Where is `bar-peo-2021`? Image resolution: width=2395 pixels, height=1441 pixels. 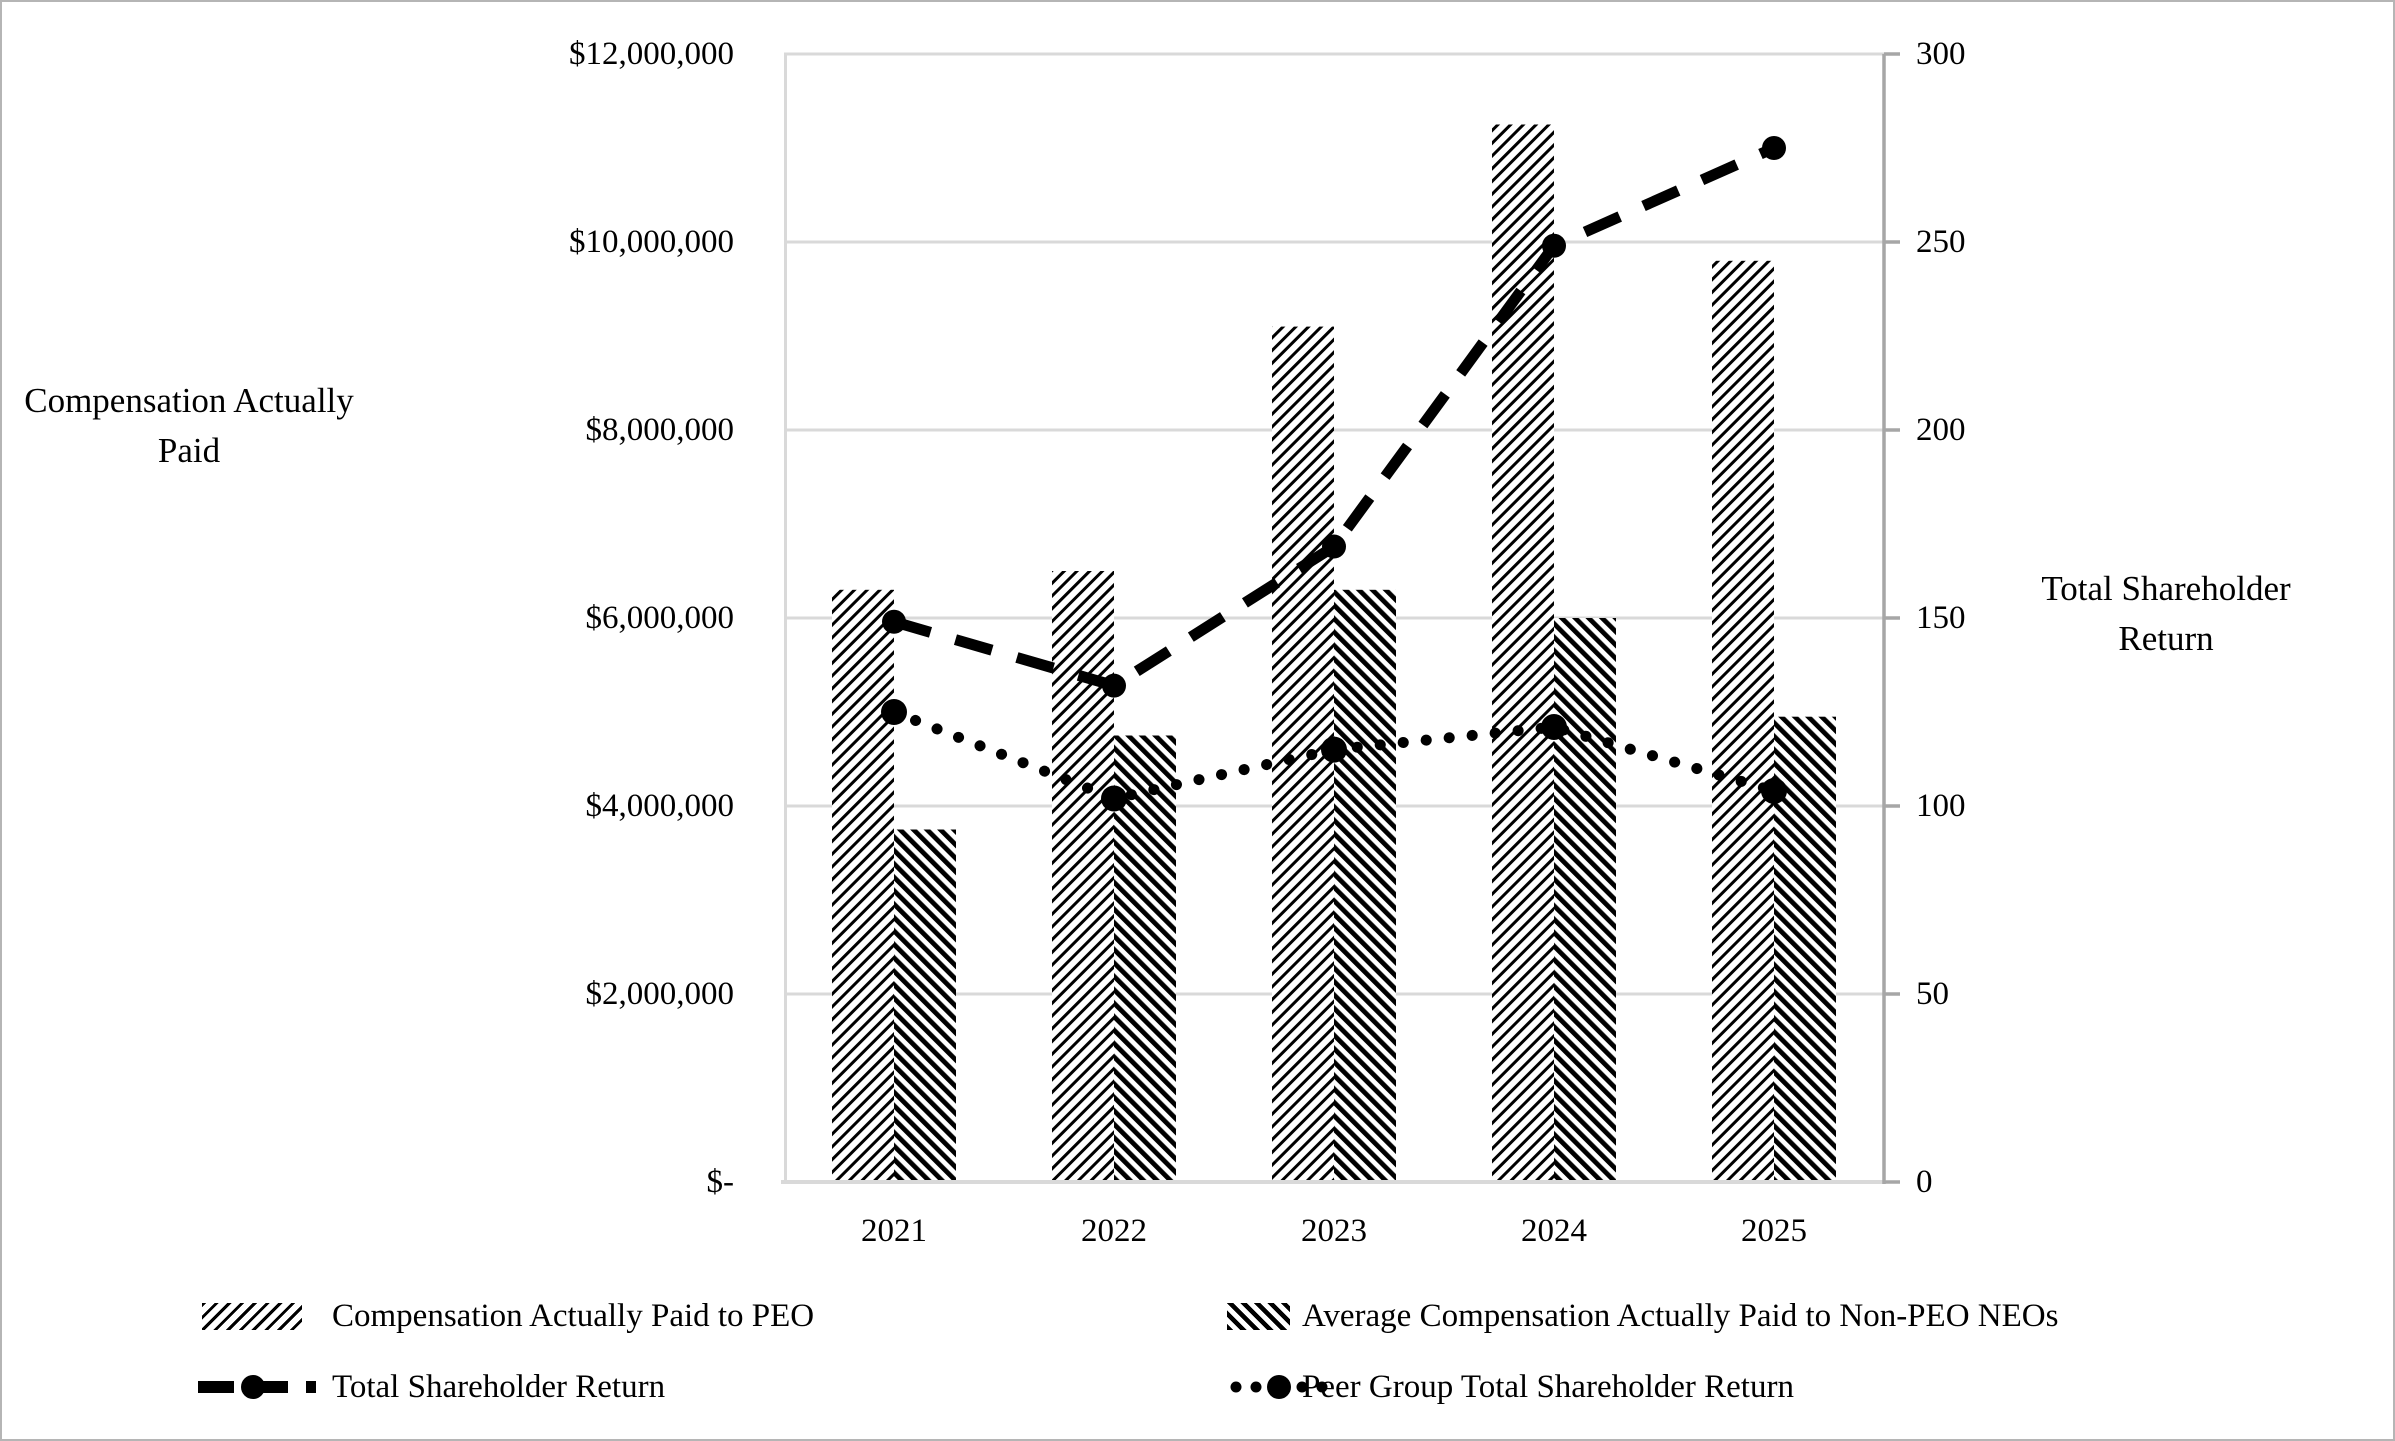
bar-peo-2021 is located at coordinates (863, 885).